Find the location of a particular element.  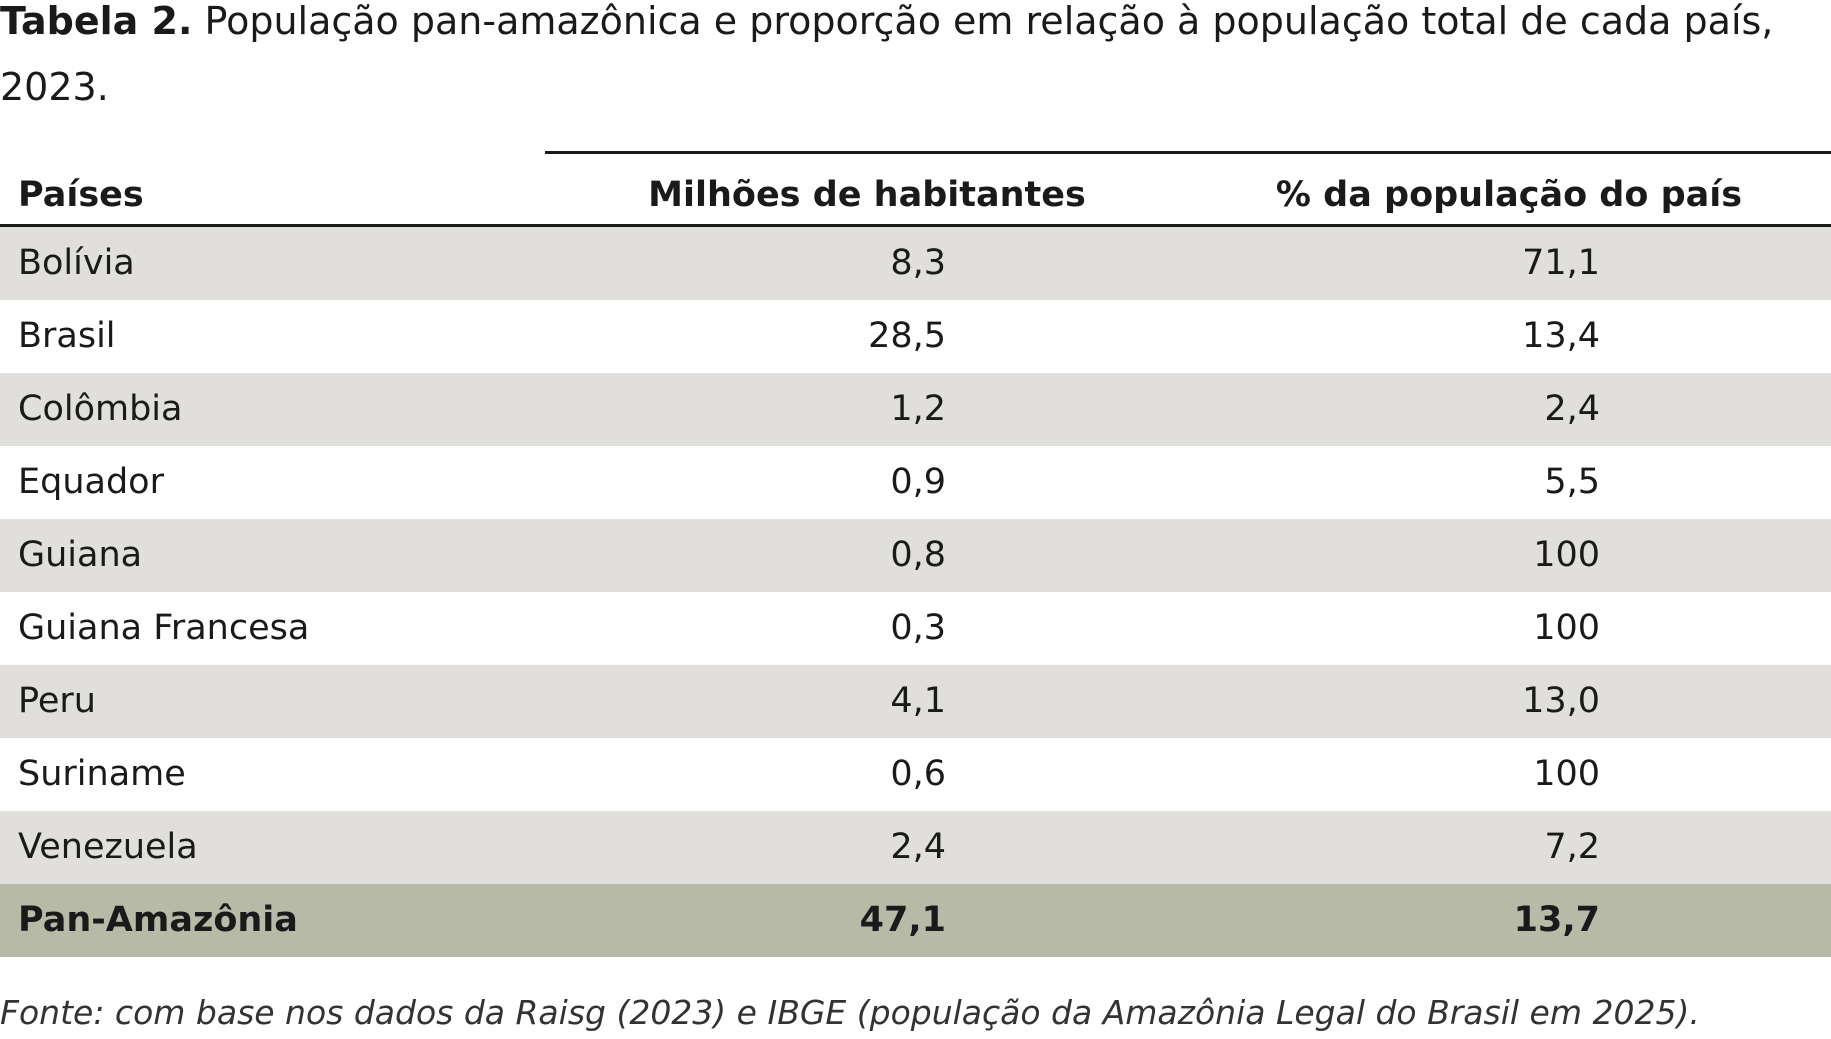

header-cell: % da população do país is located at coordinates (1509, 195).